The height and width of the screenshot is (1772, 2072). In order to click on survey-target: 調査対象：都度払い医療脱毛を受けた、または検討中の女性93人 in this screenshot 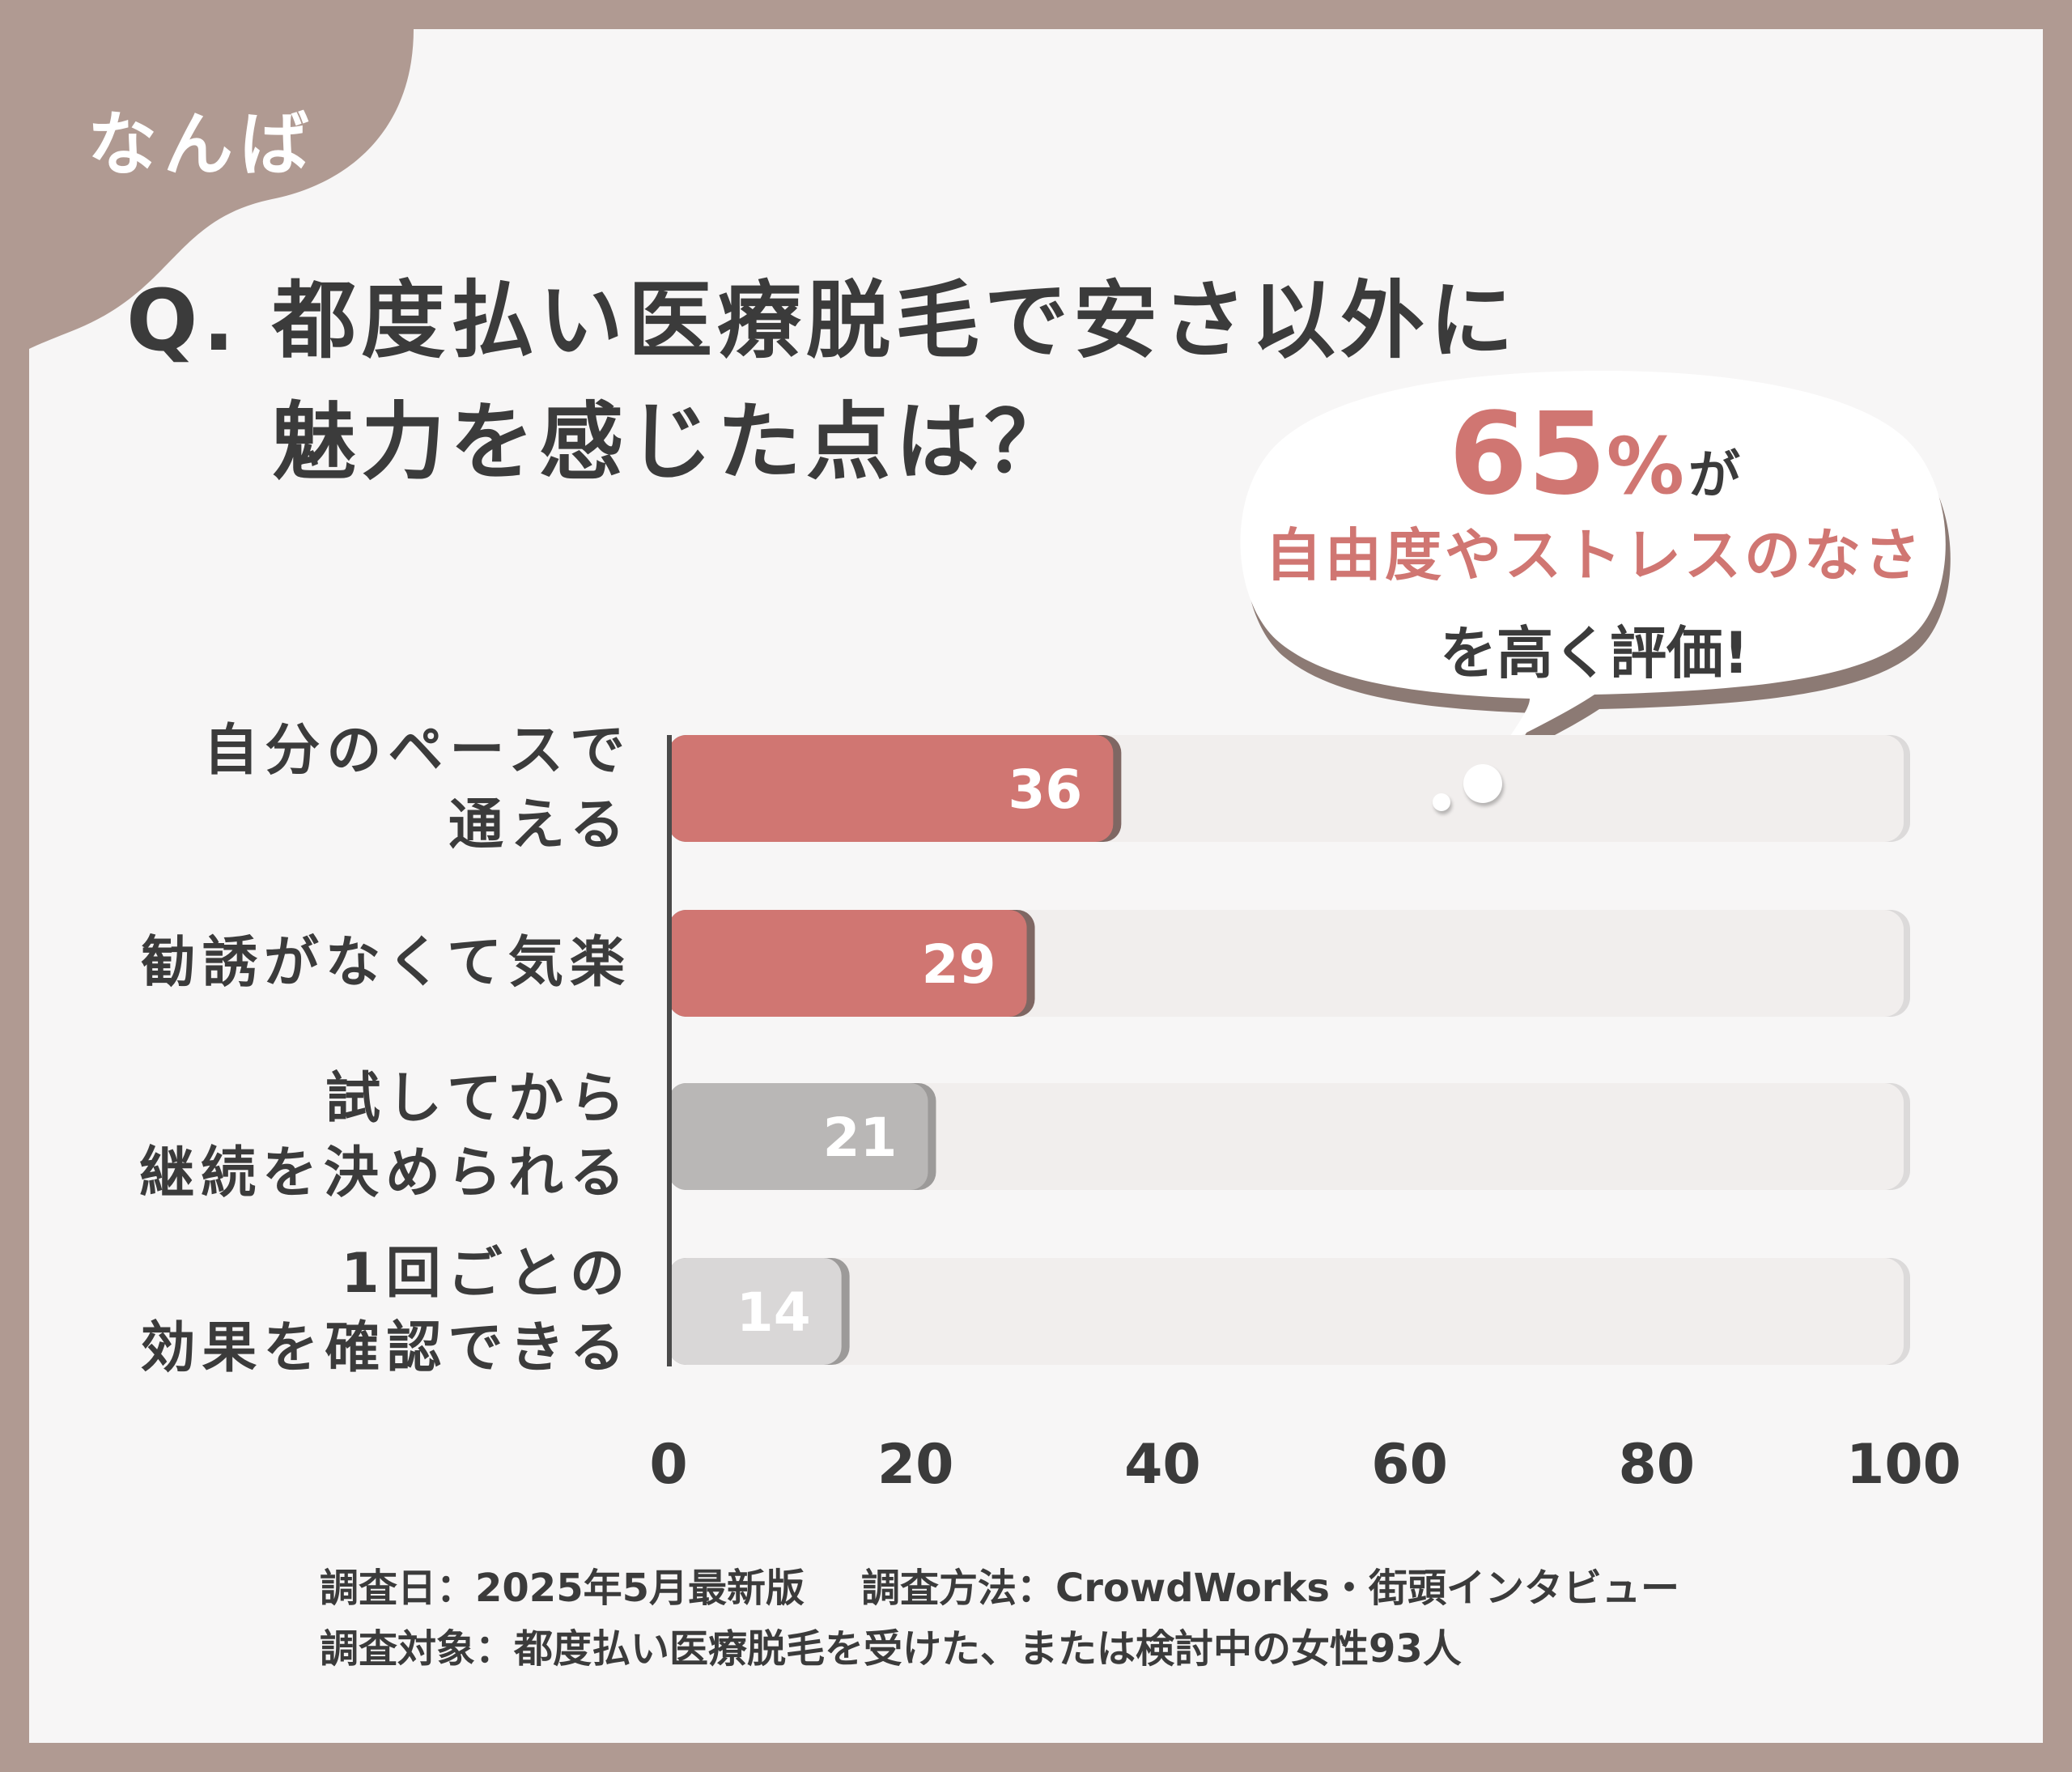, I will do `click(891, 1649)`.